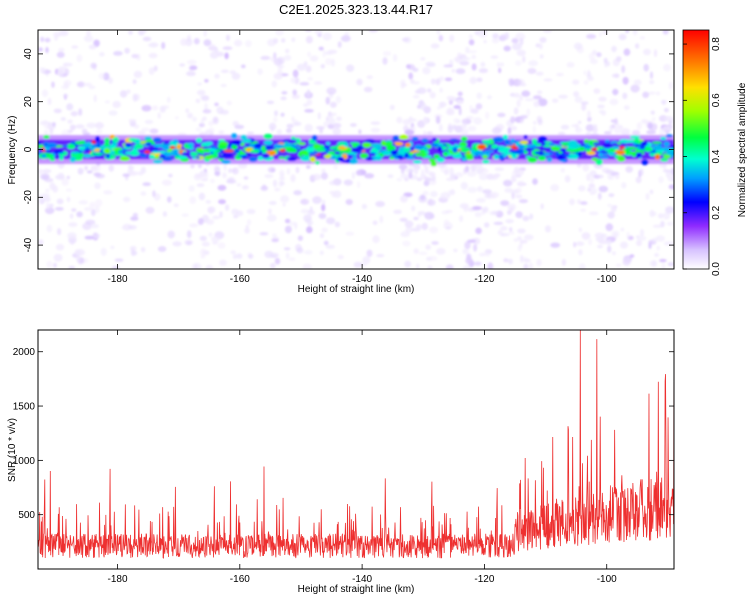 The height and width of the screenshot is (600, 750). I want to click on snr-x-label: Height of straight line (km), so click(356, 589).